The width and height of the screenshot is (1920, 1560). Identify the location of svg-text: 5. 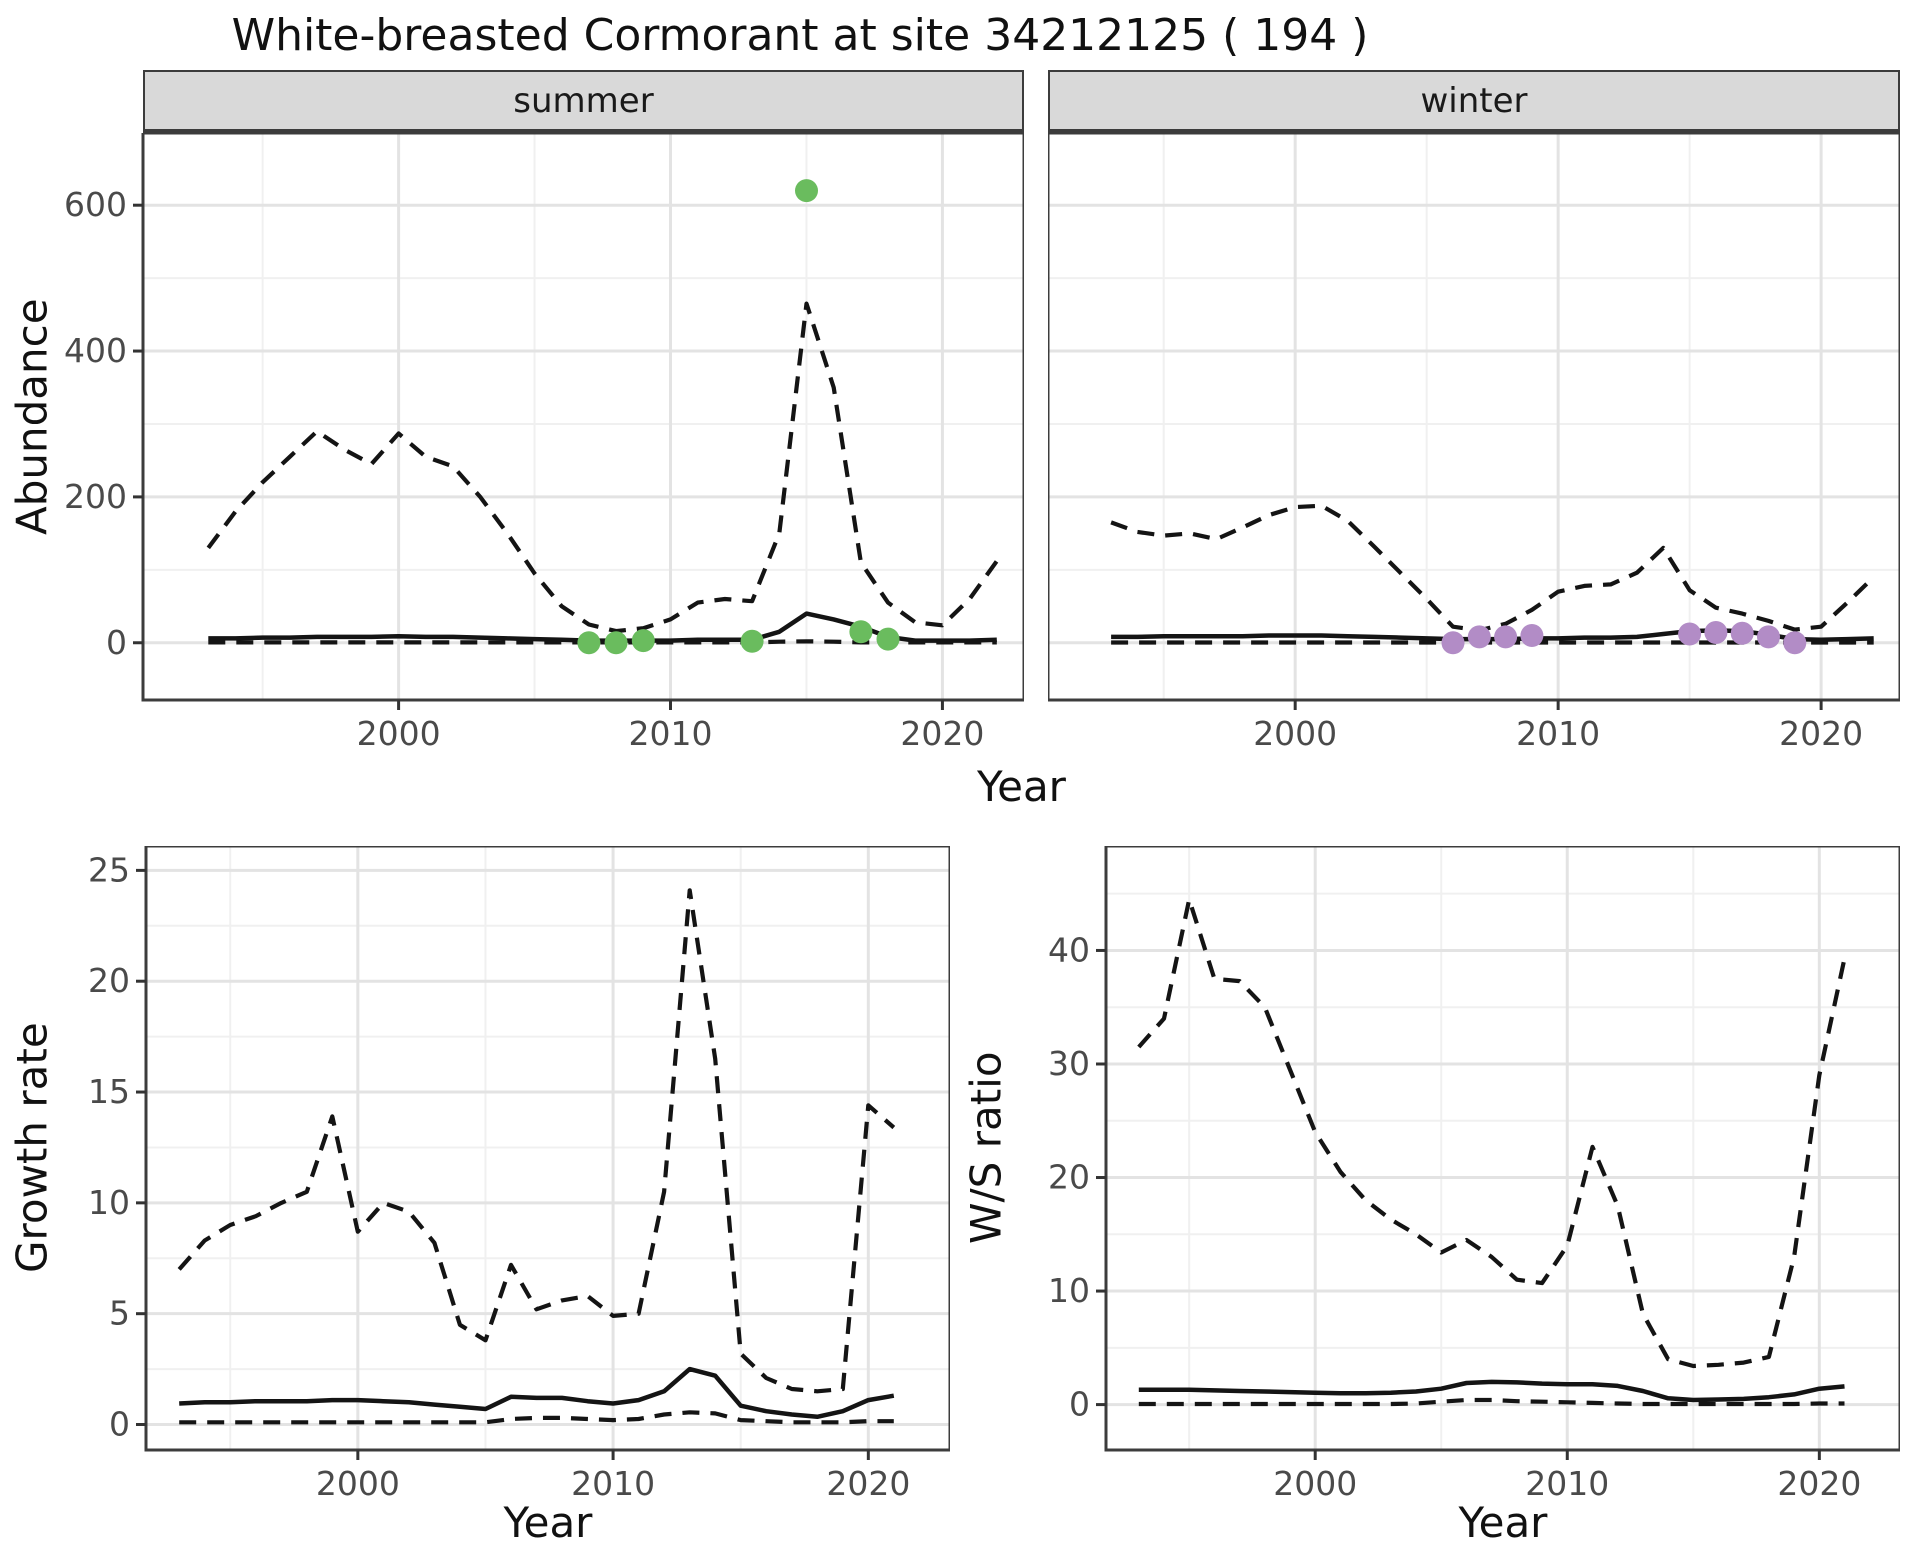
(119, 1313).